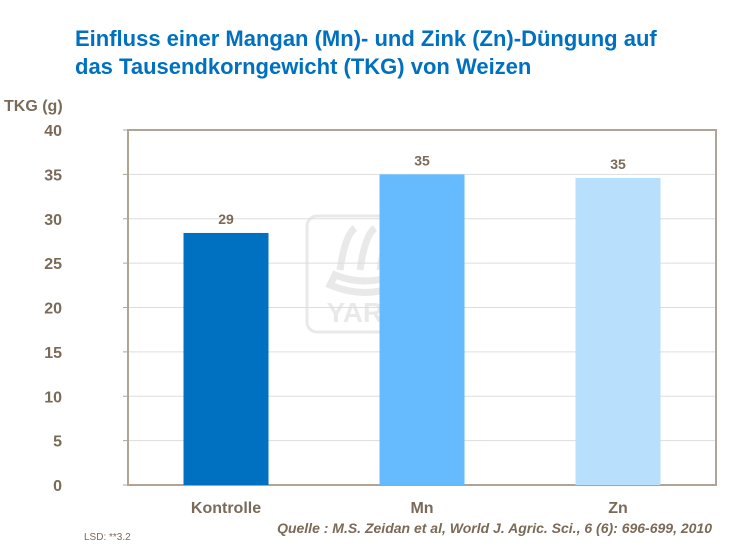 This screenshot has width=730, height=548. Describe the element at coordinates (226, 508) in the screenshot. I see `x-tick-label: Kontrolle` at that location.